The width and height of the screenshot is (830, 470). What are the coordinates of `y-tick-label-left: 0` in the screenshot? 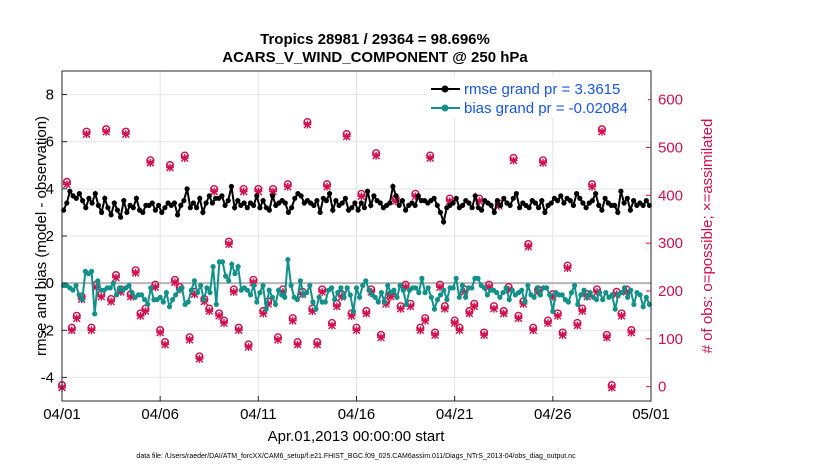 It's located at (50, 283).